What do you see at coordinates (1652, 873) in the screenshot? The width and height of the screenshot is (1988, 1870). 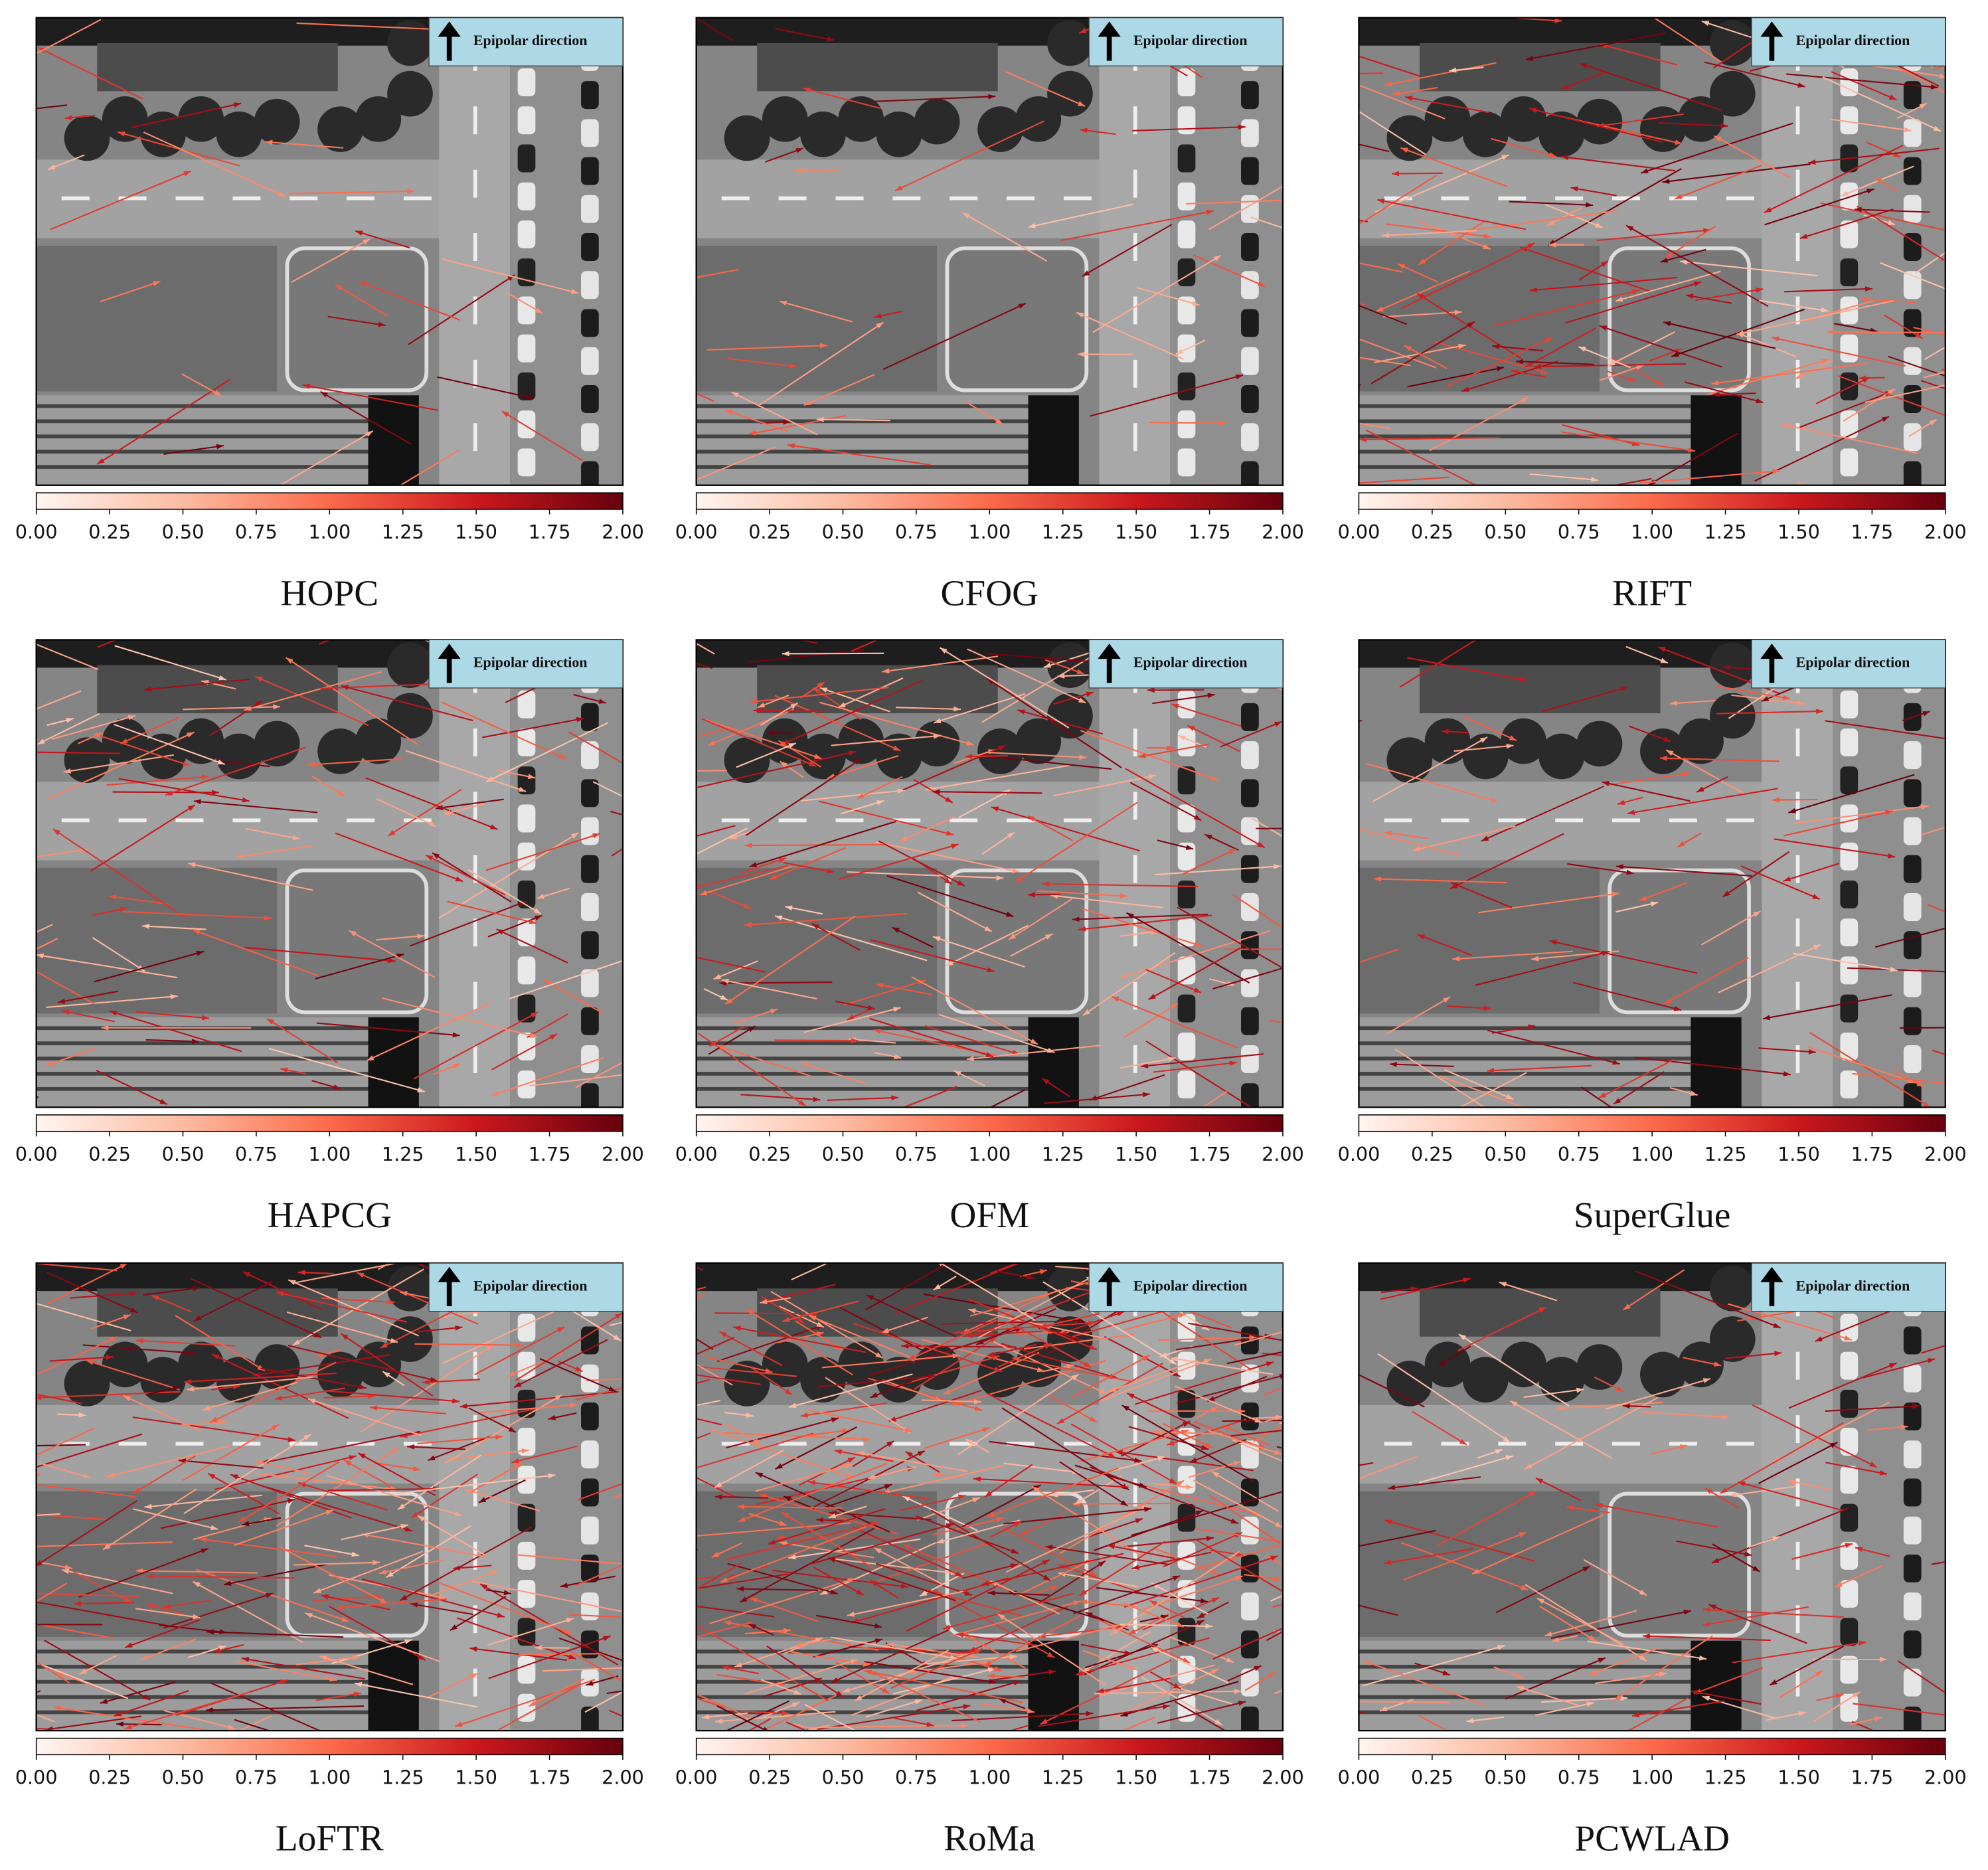 I see `image-frame` at bounding box center [1652, 873].